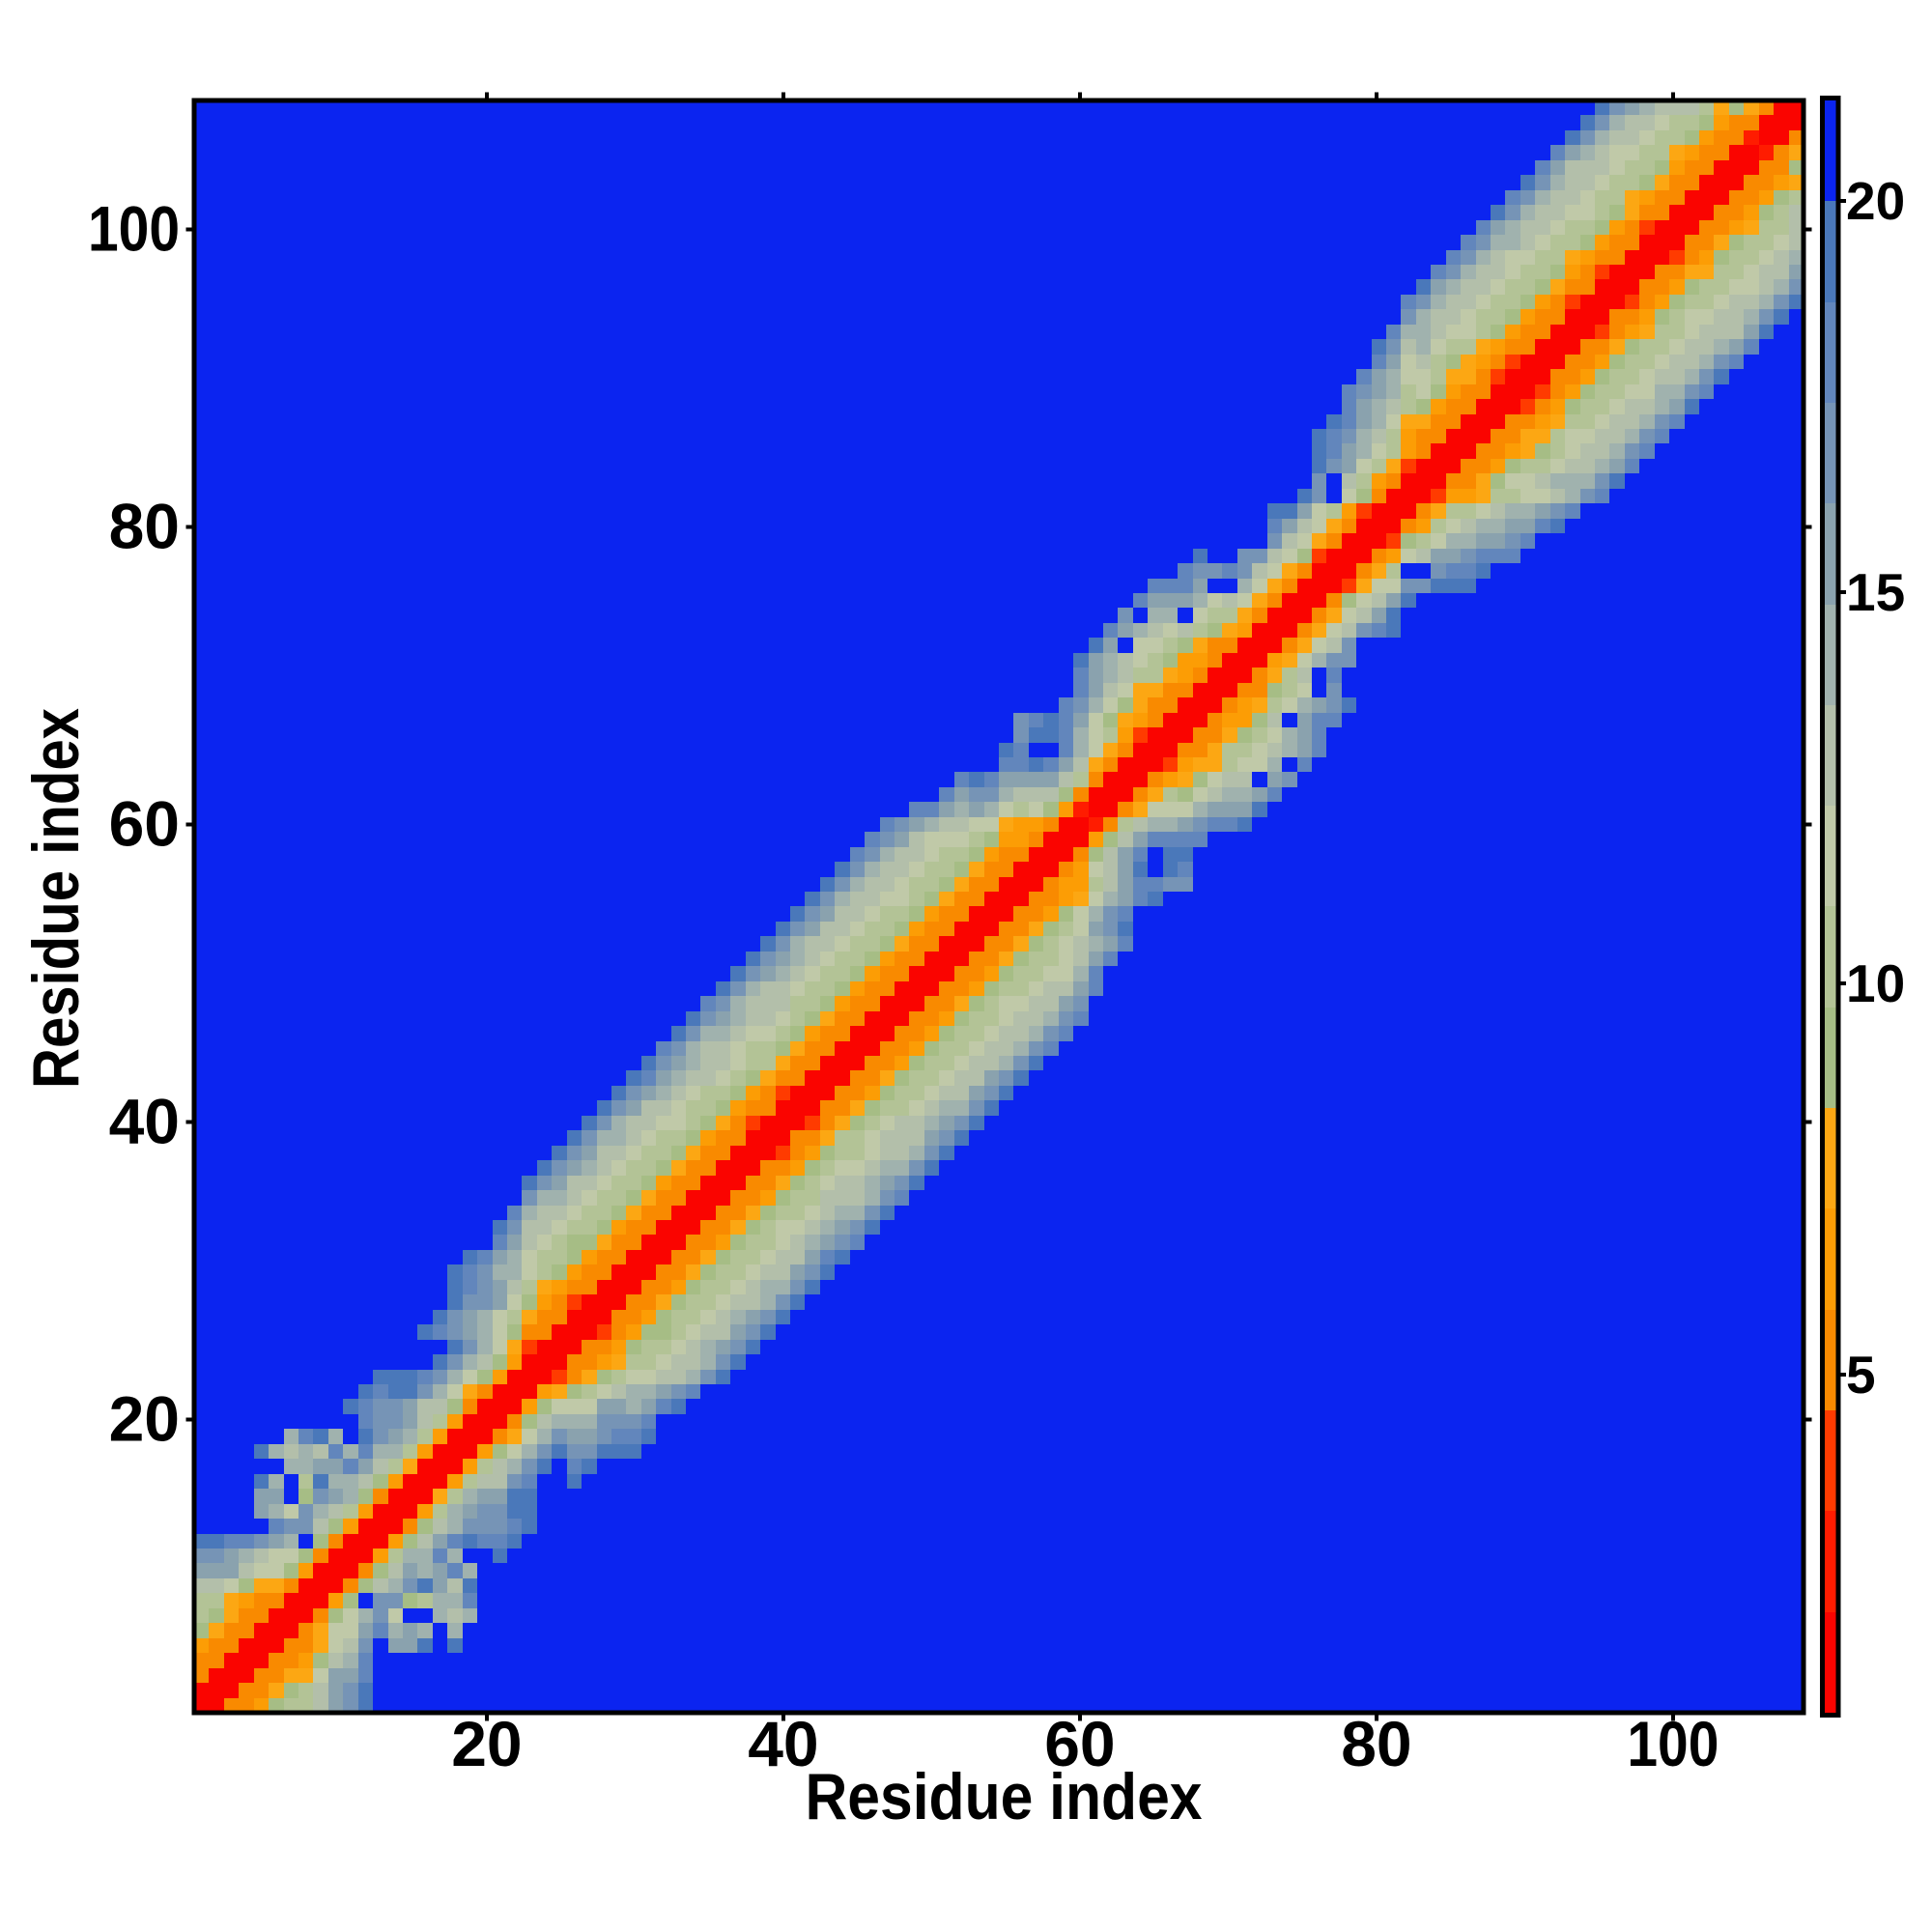 This screenshot has width=1932, height=1932. I want to click on svg-text: 5, so click(1861, 1375).